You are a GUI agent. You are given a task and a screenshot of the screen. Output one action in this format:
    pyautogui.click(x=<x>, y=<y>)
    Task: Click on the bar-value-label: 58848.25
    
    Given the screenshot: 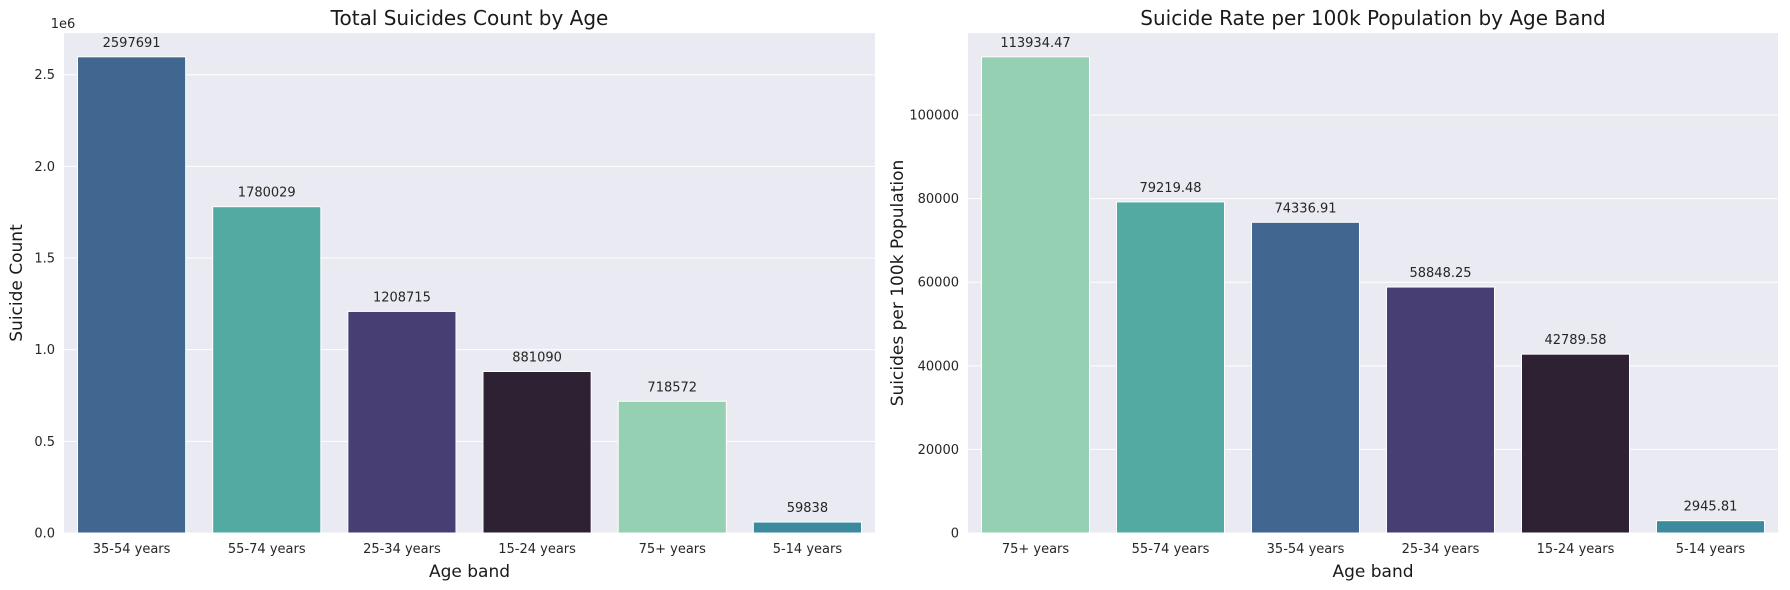 What is the action you would take?
    pyautogui.click(x=1440, y=273)
    